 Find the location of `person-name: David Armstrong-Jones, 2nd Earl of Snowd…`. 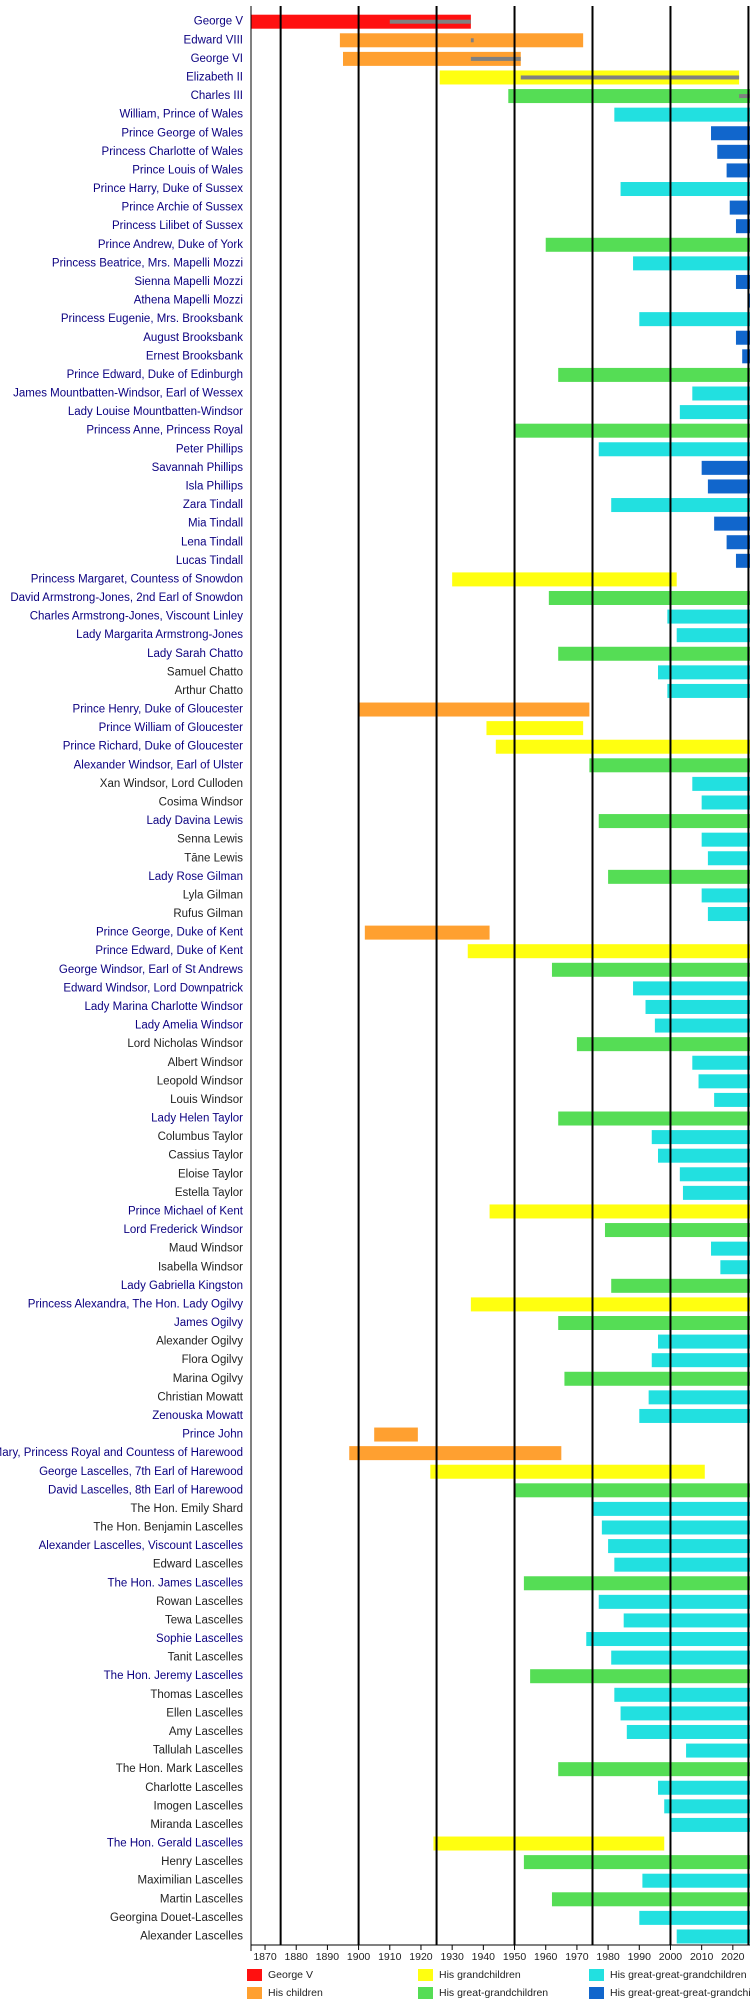

person-name: David Armstrong-Jones, 2nd Earl of Snowd… is located at coordinates (126, 598).